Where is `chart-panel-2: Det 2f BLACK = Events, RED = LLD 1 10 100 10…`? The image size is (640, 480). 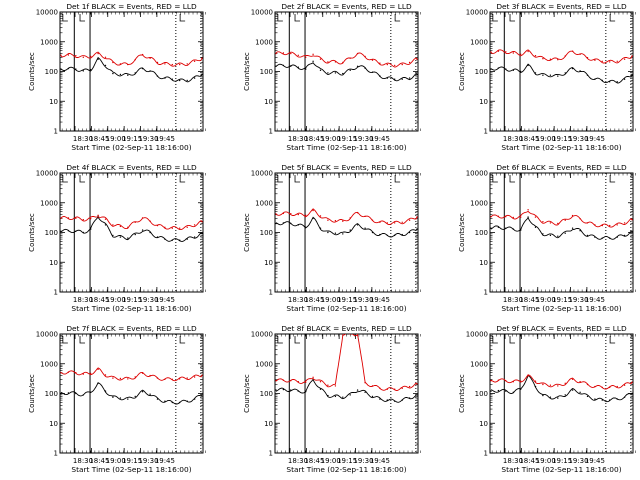
chart-panel-2: Det 2f BLACK = Events, RED = LLD 1 10 100 10… is located at coordinates (332, 77).